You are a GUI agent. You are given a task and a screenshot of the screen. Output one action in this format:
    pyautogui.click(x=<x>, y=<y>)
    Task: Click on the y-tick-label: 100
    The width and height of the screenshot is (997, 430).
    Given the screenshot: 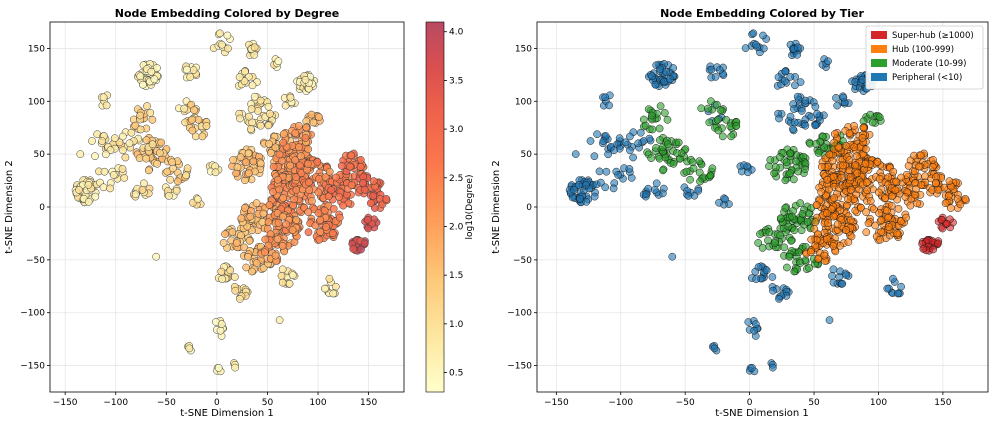 What is the action you would take?
    pyautogui.click(x=523, y=102)
    